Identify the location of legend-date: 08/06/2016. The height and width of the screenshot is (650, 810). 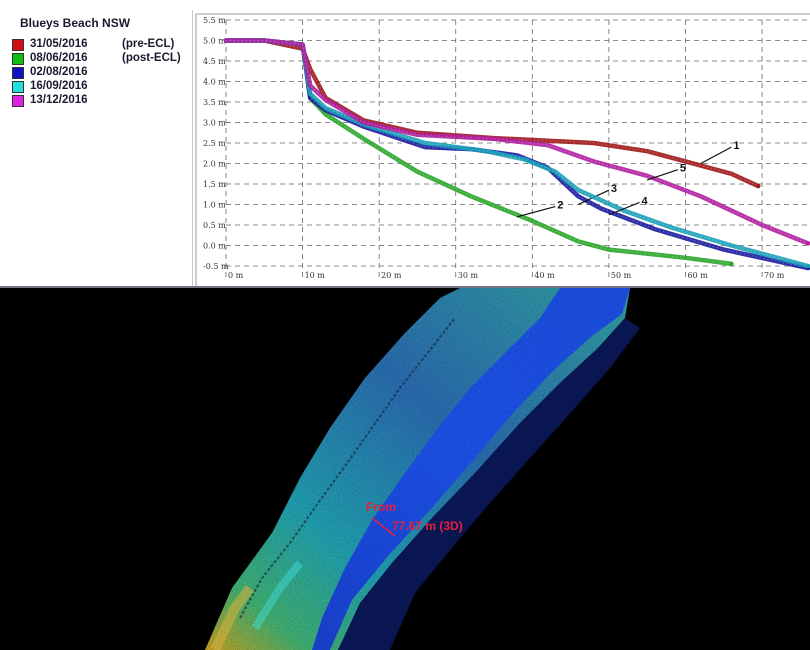
(59, 58).